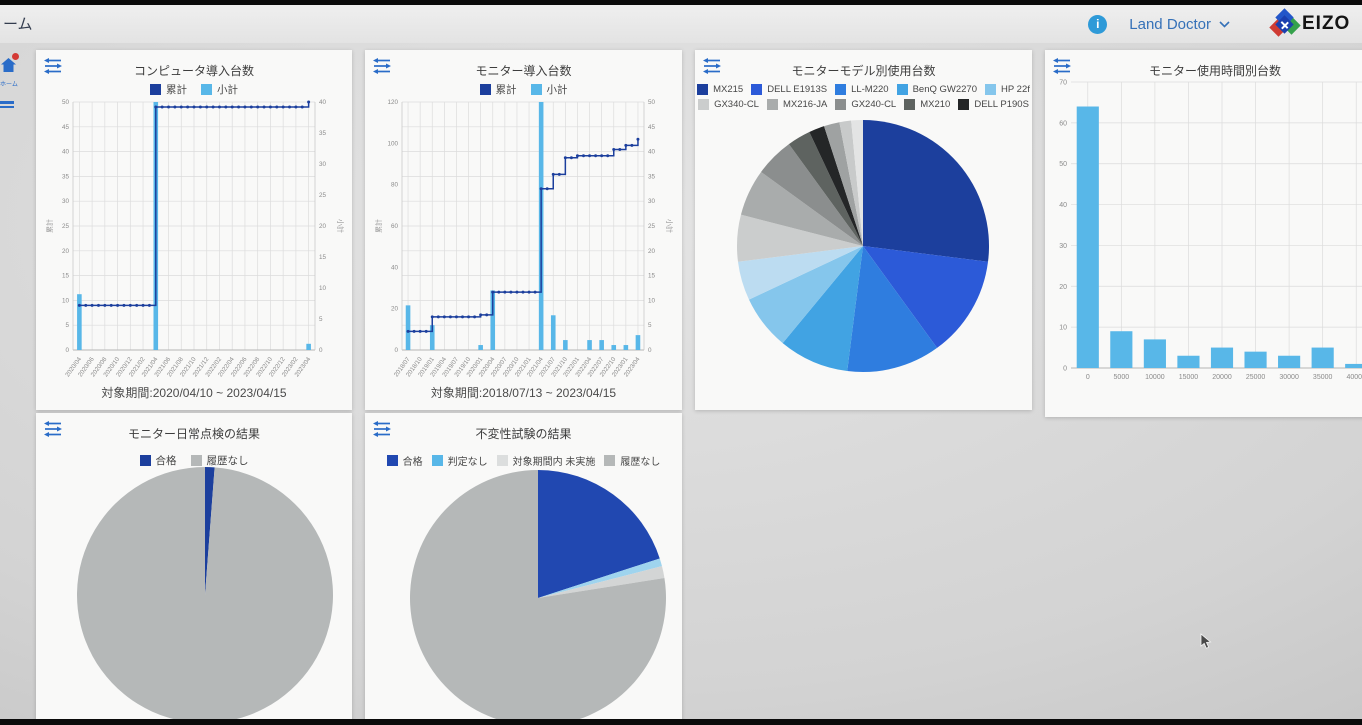 This screenshot has height=725, width=1362. I want to click on legend-item: 判定なし, so click(459, 460).